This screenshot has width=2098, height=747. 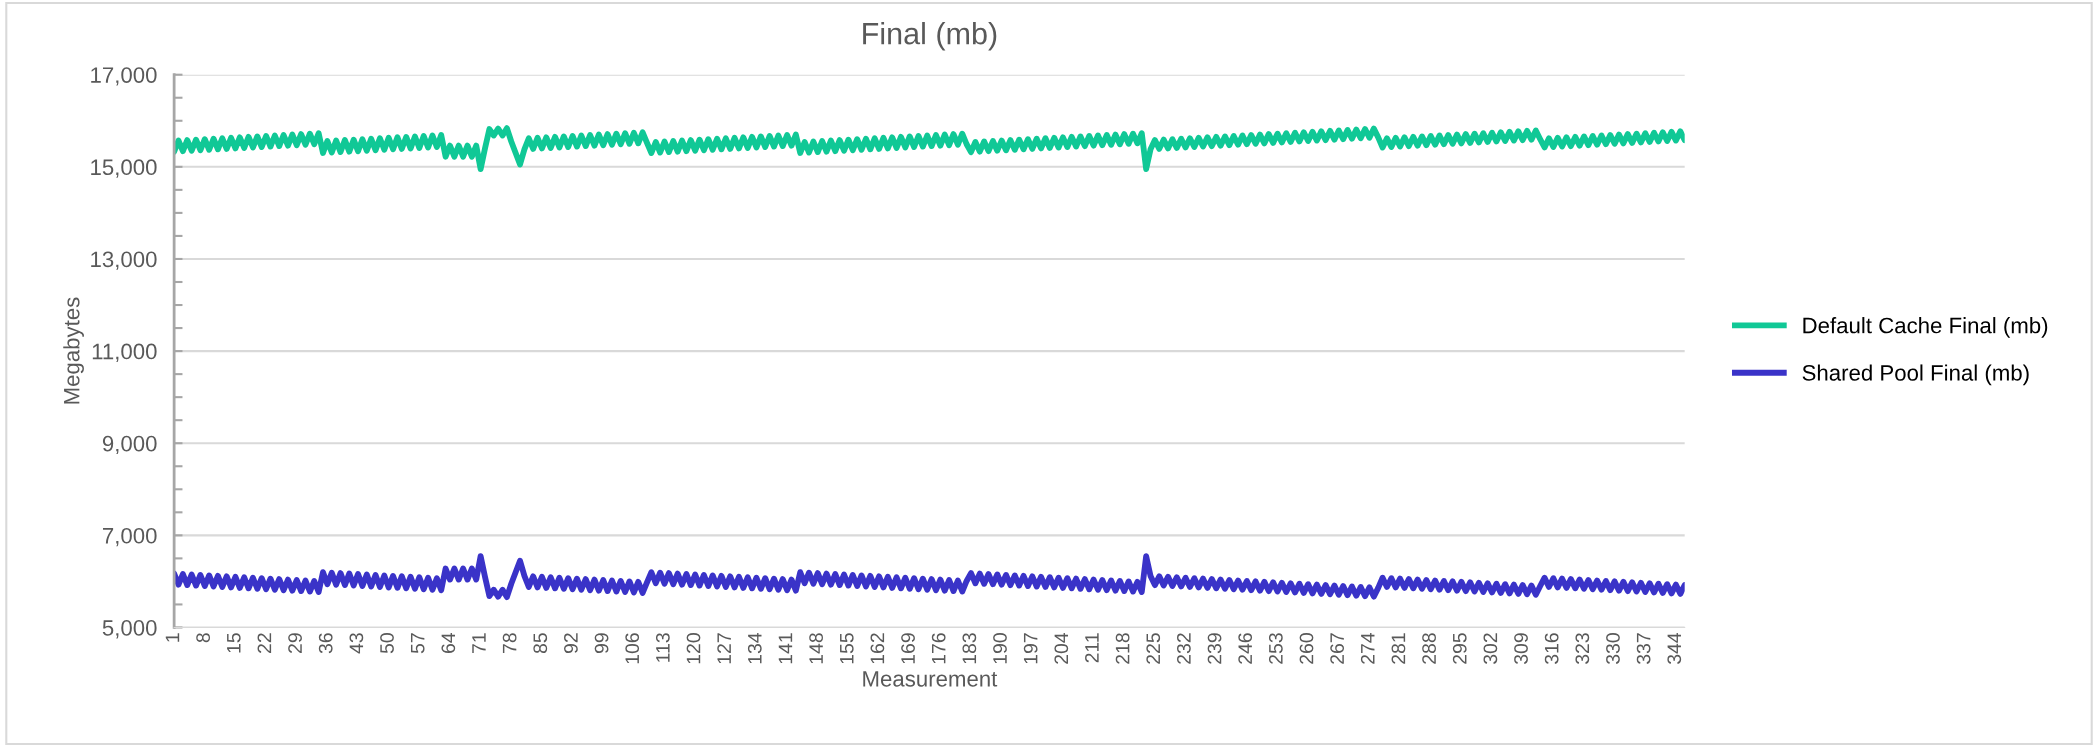 What do you see at coordinates (1925, 327) in the screenshot?
I see `legend-label: Default Cache Final (mb)` at bounding box center [1925, 327].